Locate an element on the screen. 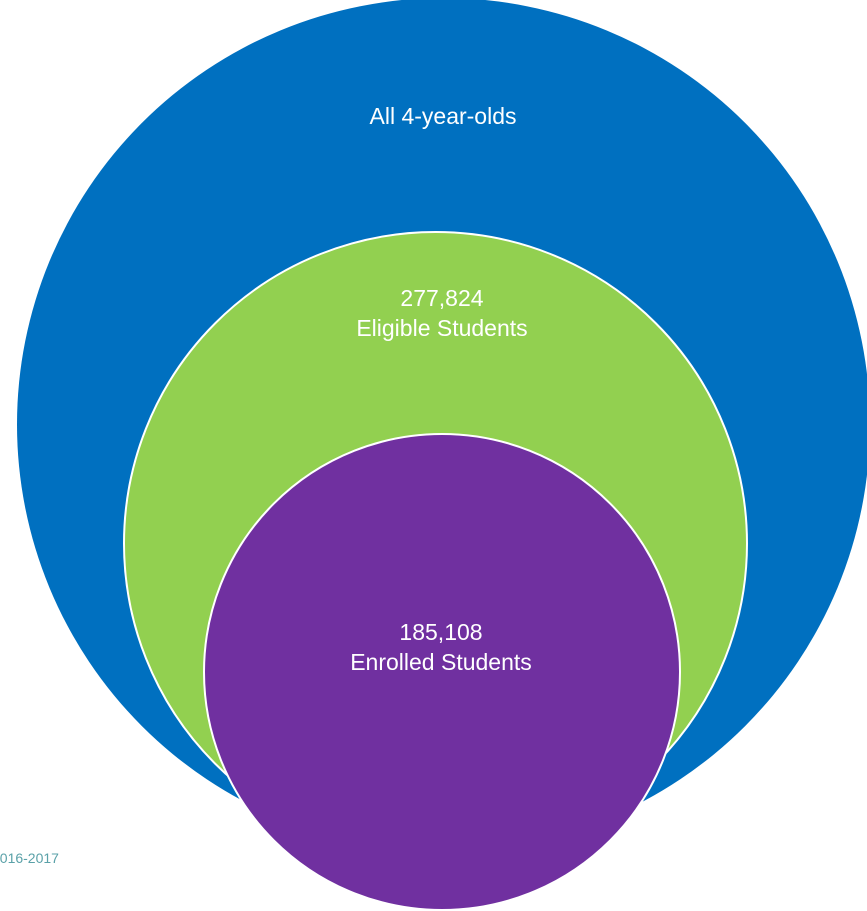 This screenshot has height=911, width=867. eligible-students-count: 277,824 is located at coordinates (442, 298).